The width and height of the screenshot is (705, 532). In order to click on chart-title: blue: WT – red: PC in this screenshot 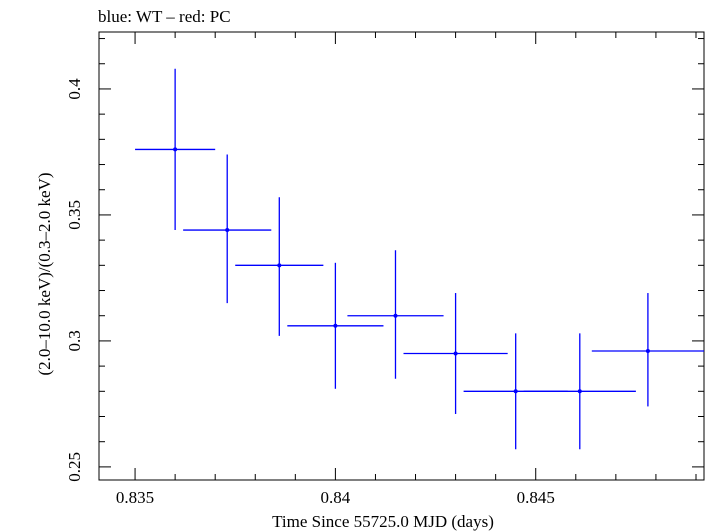, I will do `click(164, 16)`.